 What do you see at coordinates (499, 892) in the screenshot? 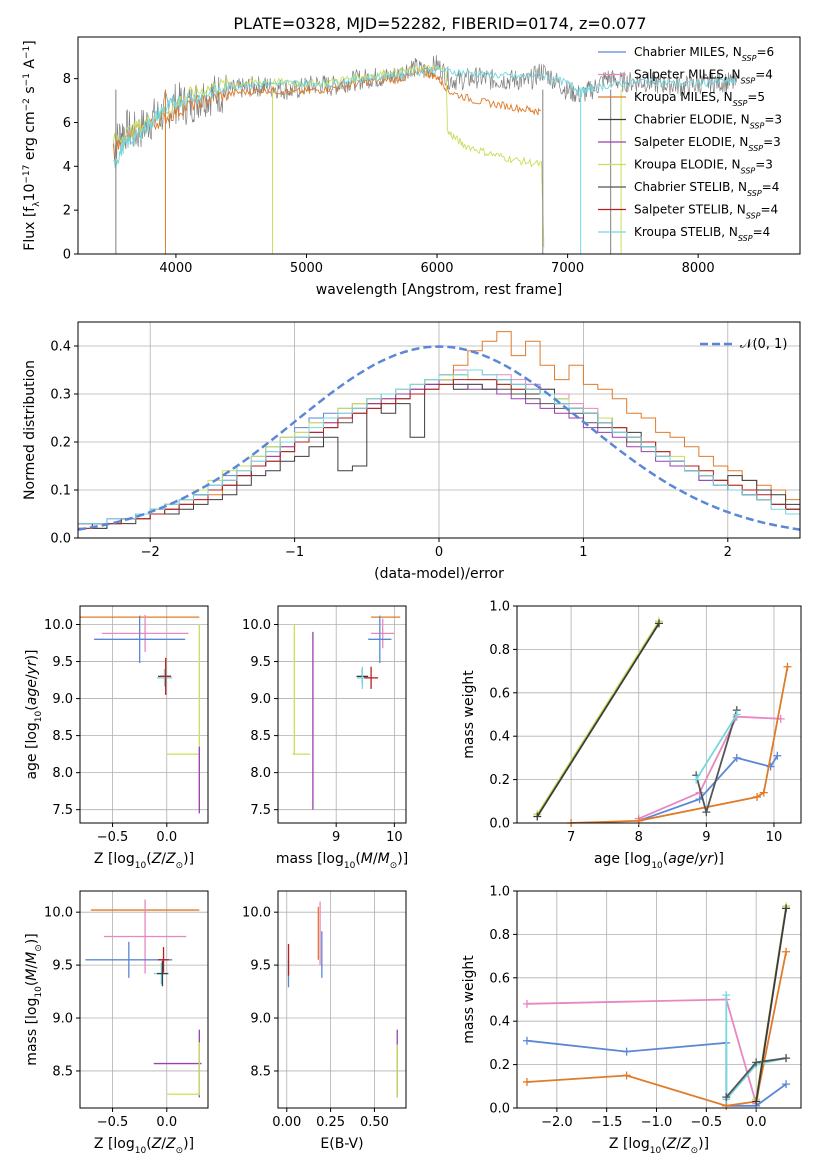
I see `y-tick-label: 1.0` at bounding box center [499, 892].